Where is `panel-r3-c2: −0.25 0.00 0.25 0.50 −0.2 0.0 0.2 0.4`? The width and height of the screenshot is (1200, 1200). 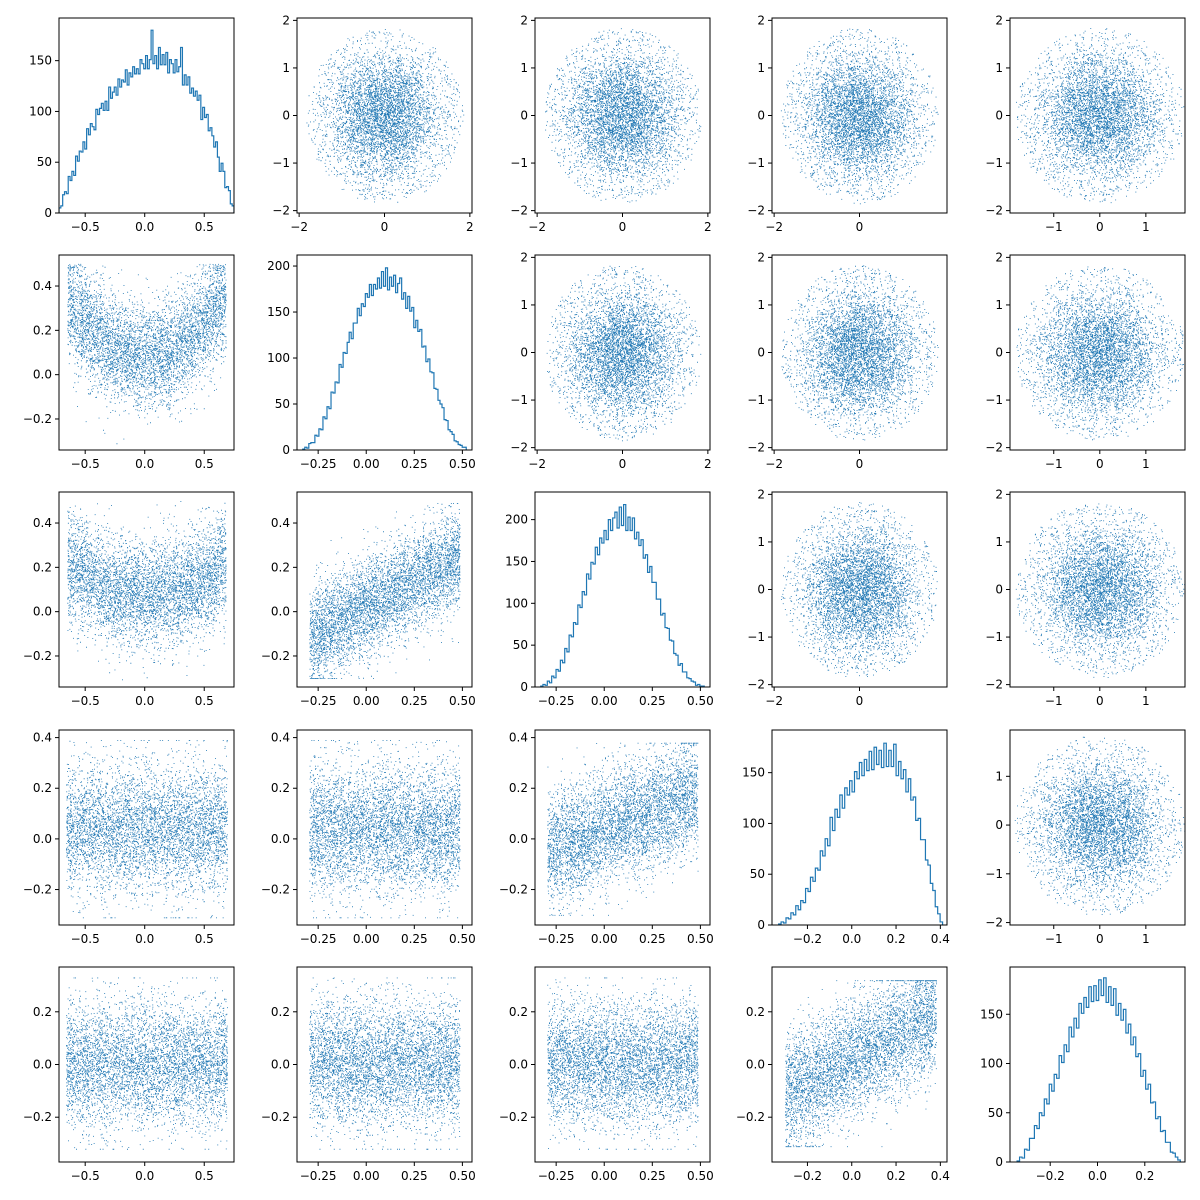
panel-r3-c2: −0.25 0.00 0.25 0.50 −0.2 0.0 0.2 0.4 is located at coordinates (368, 599).